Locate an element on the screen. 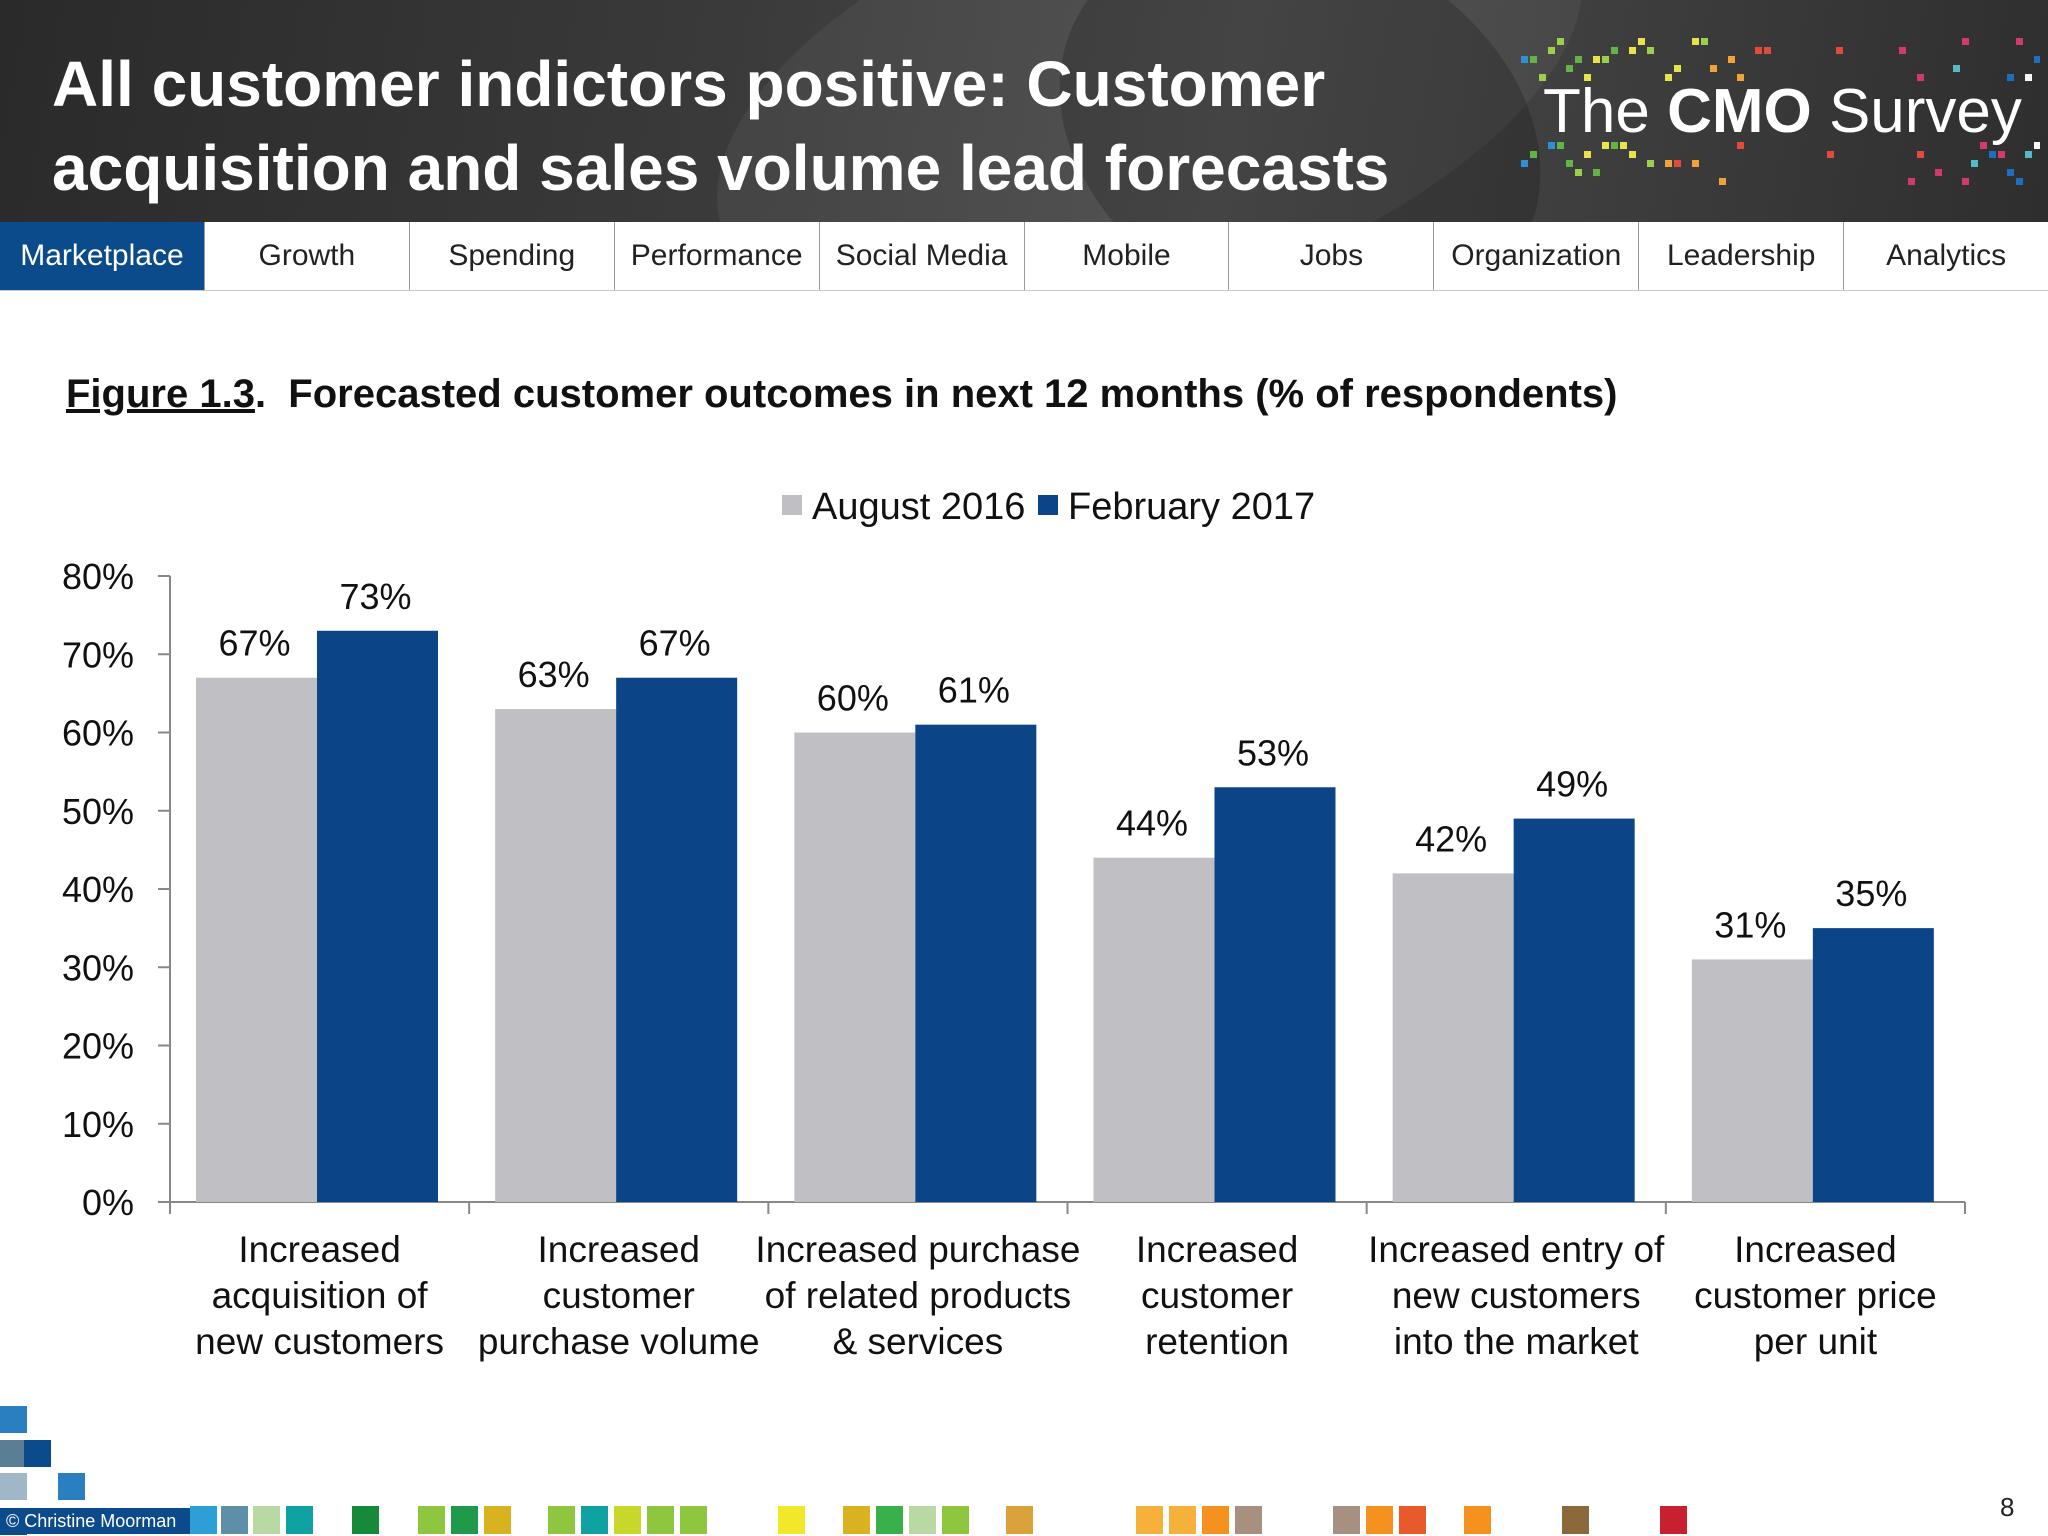  tab-social-media: Social Media is located at coordinates (922, 256).